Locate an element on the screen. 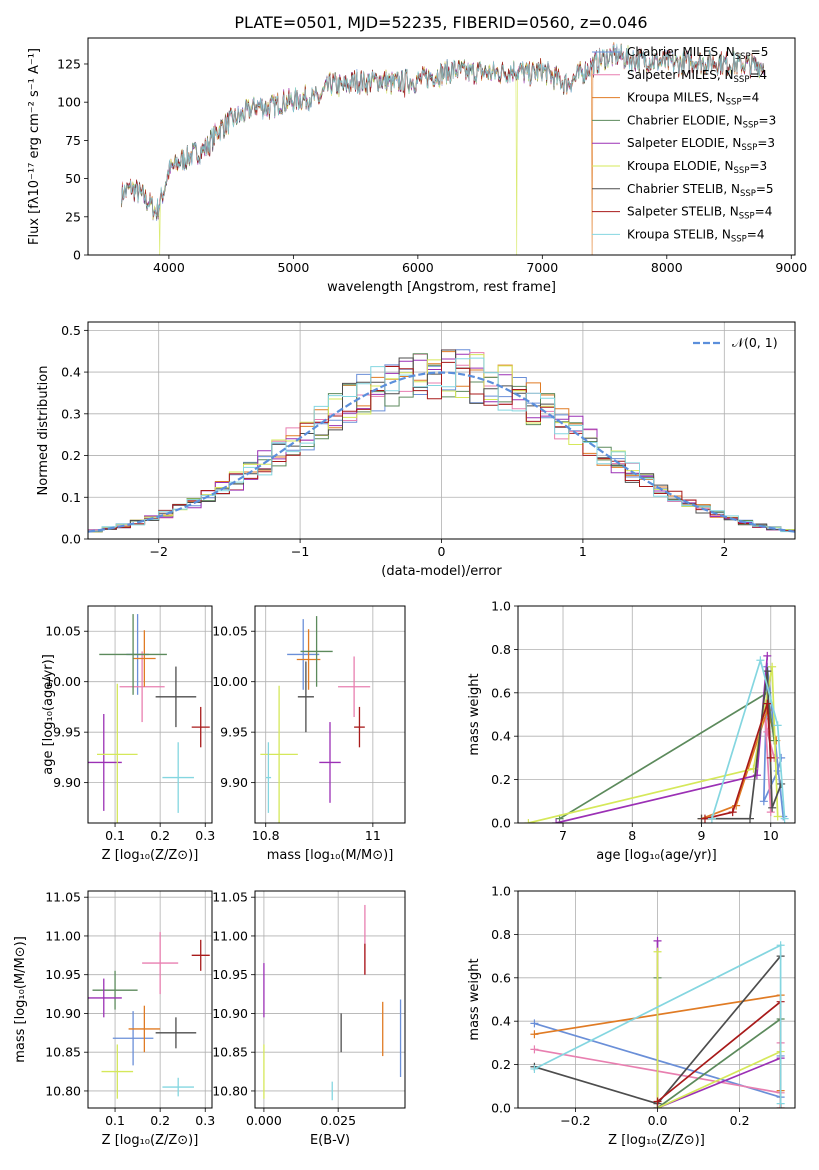  x-tick-label: 0.0 is located at coordinates (658, 1120).